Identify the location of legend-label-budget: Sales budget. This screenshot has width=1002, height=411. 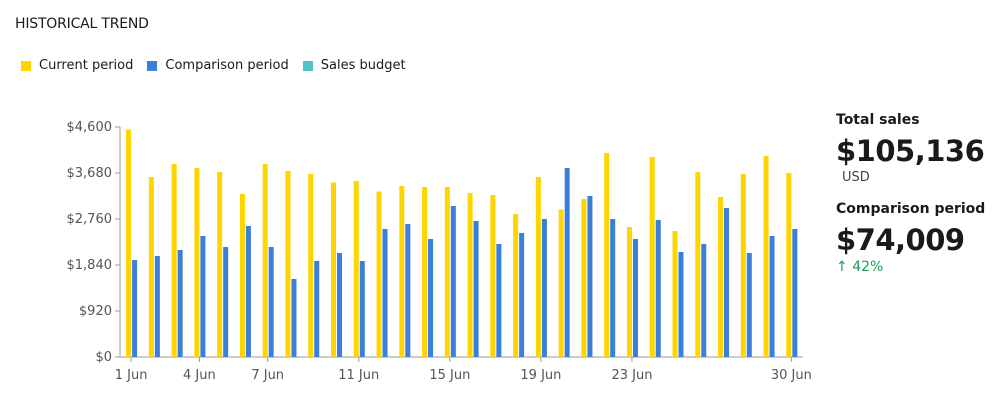
(363, 65).